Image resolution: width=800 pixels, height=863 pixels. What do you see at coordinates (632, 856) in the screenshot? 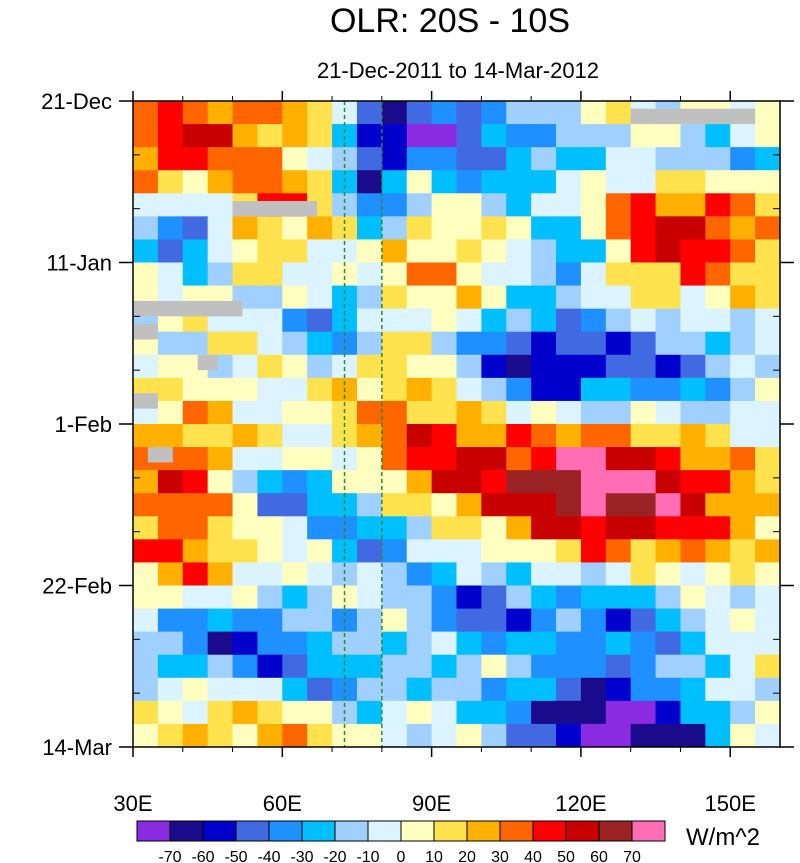
I see `colorbar-level-label: 70` at bounding box center [632, 856].